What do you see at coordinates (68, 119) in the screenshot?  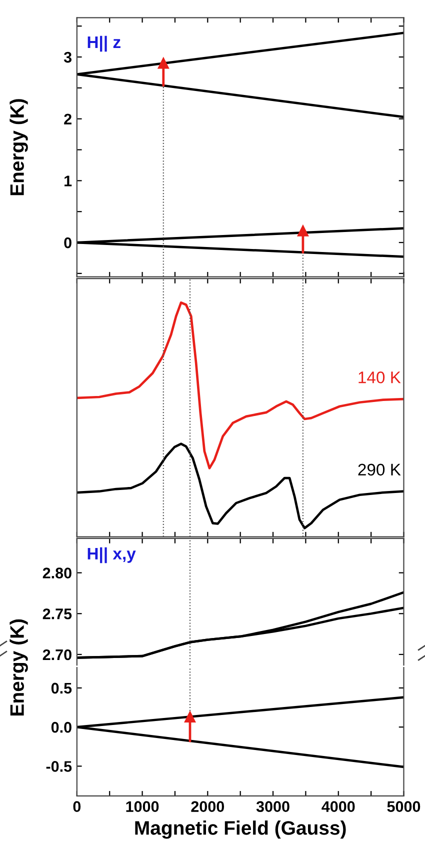 I see `y-tick-label: 2` at bounding box center [68, 119].